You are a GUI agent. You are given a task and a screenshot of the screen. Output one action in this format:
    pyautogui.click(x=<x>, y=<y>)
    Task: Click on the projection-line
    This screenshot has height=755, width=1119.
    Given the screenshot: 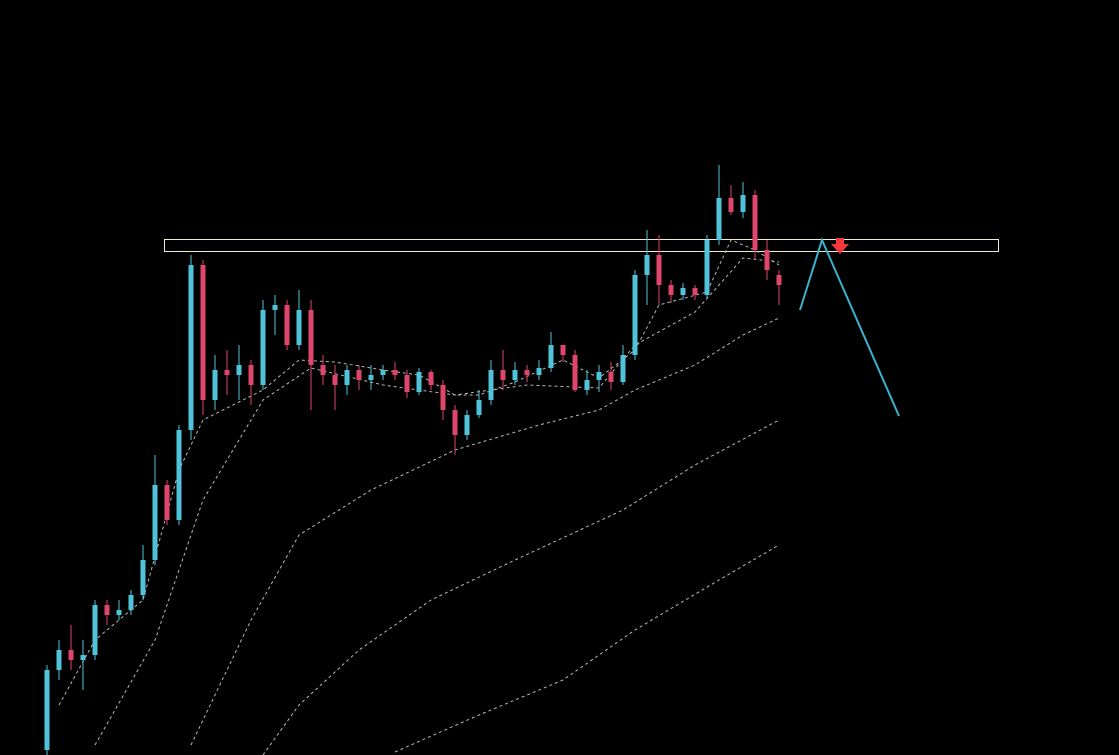 What is the action you would take?
    pyautogui.click(x=849, y=327)
    